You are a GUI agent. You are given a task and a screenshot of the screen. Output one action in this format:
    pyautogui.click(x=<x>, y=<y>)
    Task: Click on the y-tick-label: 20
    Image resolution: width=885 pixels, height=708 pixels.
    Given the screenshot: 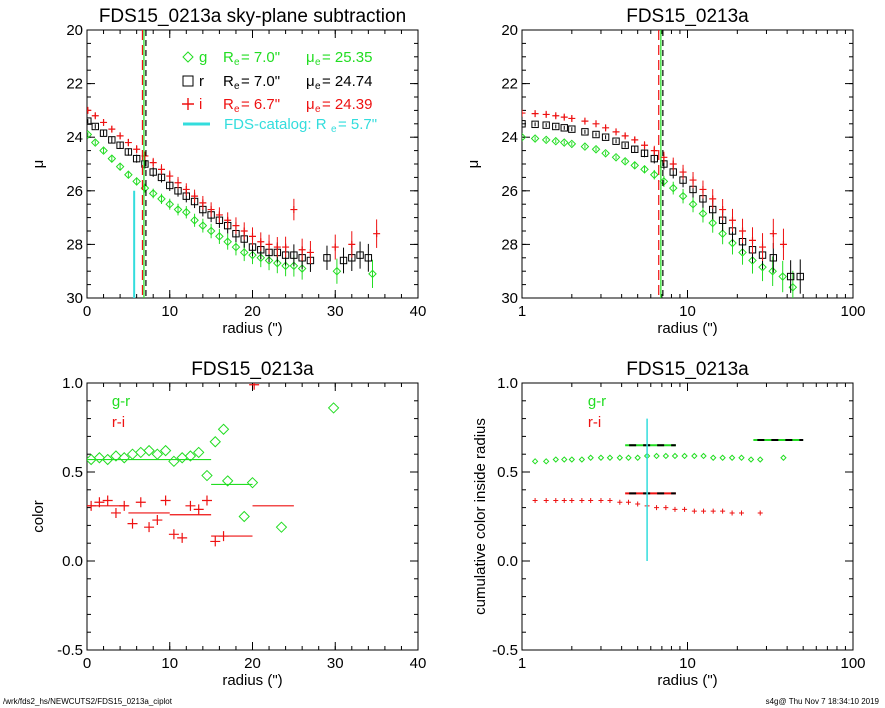 What is the action you would take?
    pyautogui.click(x=509, y=30)
    